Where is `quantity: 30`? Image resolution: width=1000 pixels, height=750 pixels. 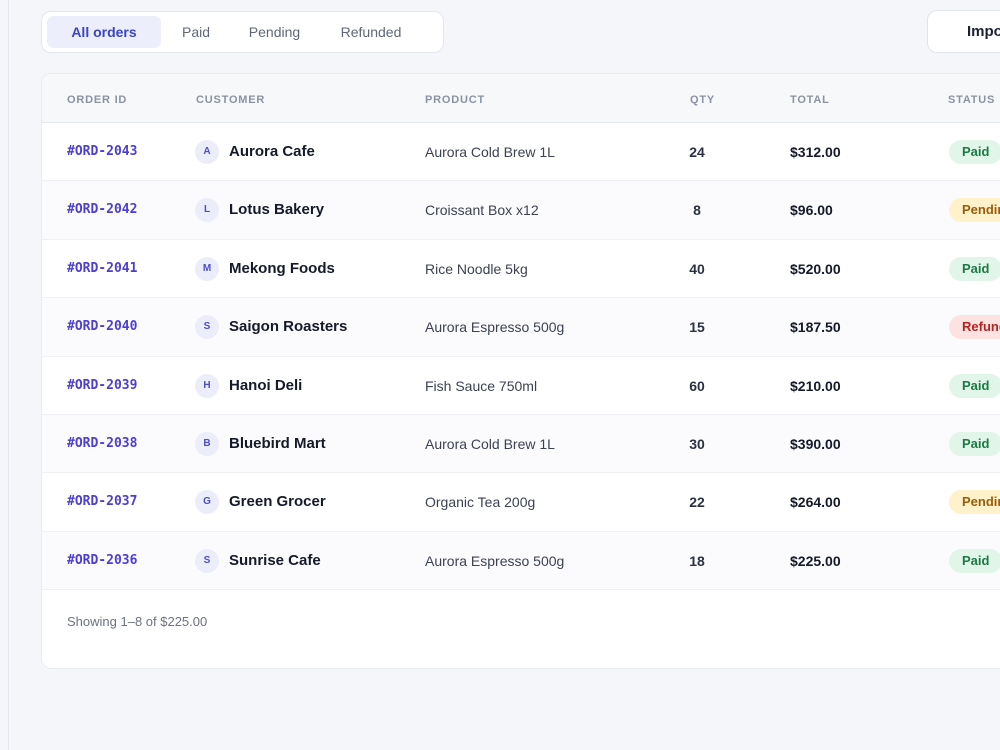 quantity: 30 is located at coordinates (697, 443).